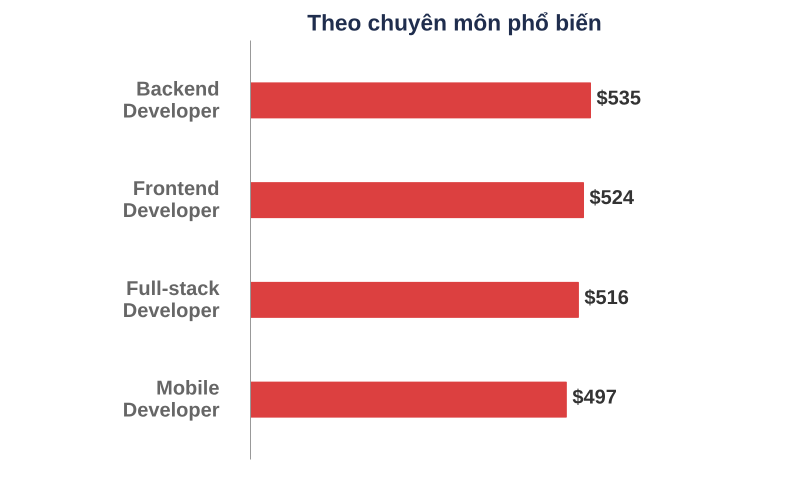 The height and width of the screenshot is (494, 808). What do you see at coordinates (606, 297) in the screenshot?
I see `data-label: $516` at bounding box center [606, 297].